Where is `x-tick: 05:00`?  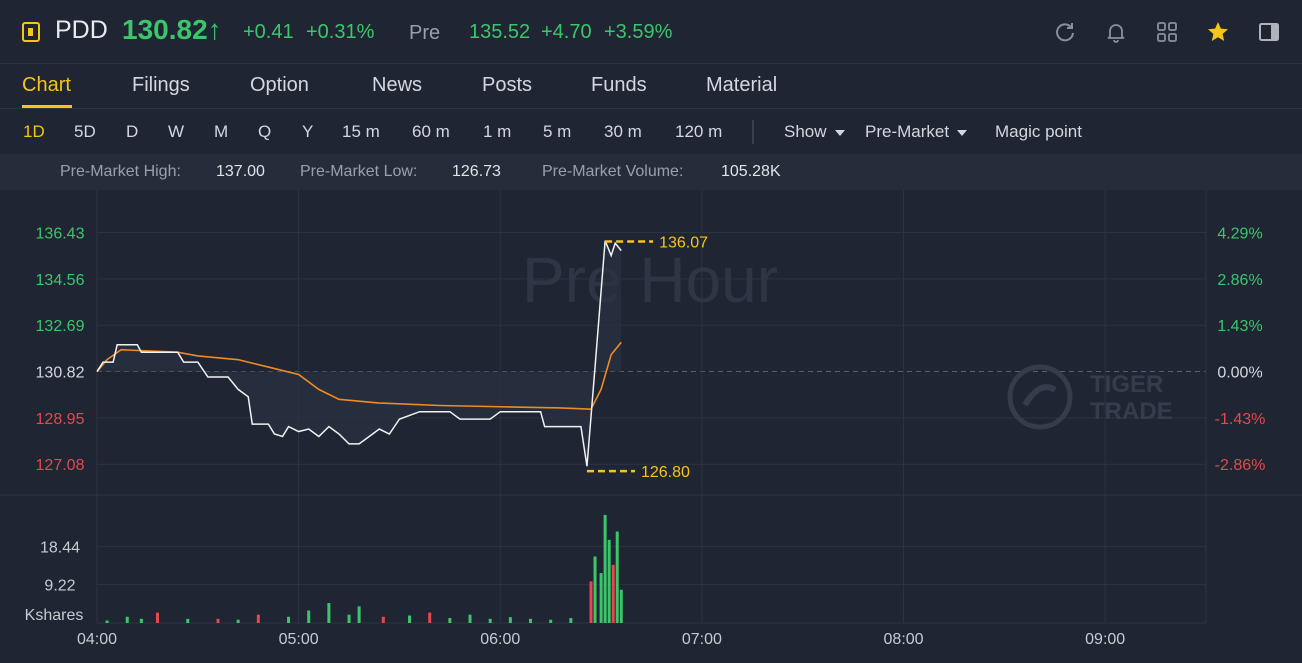 x-tick: 05:00 is located at coordinates (299, 639).